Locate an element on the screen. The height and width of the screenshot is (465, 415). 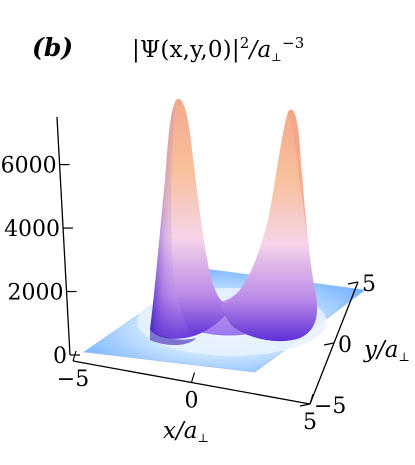
y-tick-label: 5 is located at coordinates (369, 284).